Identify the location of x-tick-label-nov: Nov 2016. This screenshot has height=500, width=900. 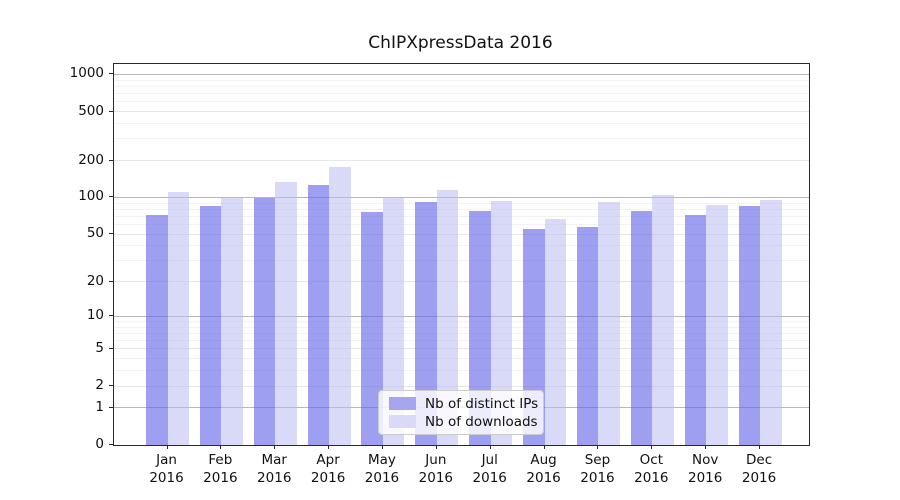
(705, 469).